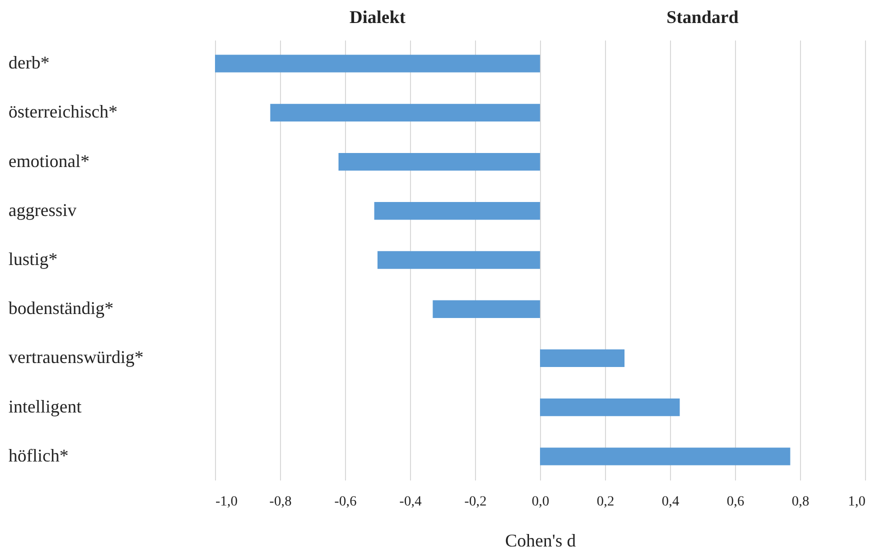 This screenshot has height=559, width=879. What do you see at coordinates (378, 17) in the screenshot?
I see `text: Dialekt` at bounding box center [378, 17].